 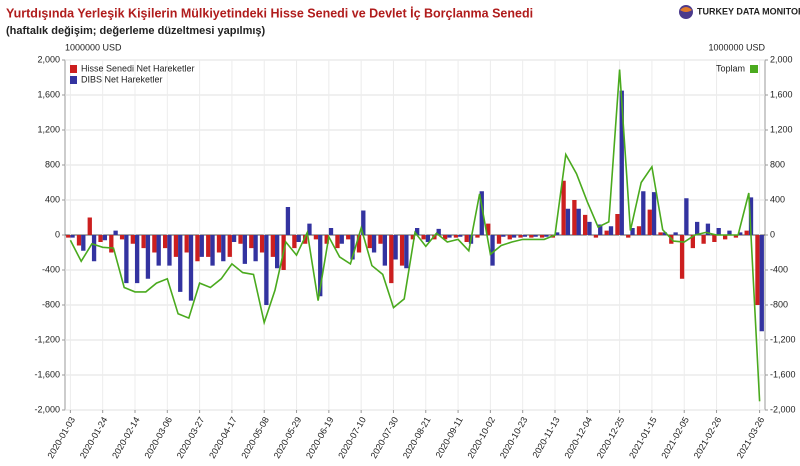 I want to click on y-tick-label: 0, so click(x=57, y=234).